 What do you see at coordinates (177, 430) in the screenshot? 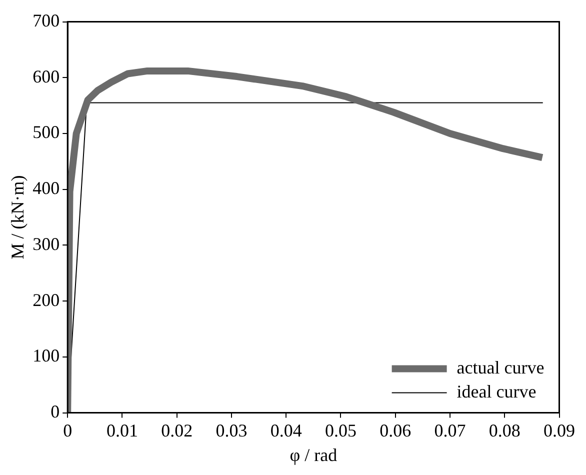
I see `x-tick-label: 0.02` at bounding box center [177, 430].